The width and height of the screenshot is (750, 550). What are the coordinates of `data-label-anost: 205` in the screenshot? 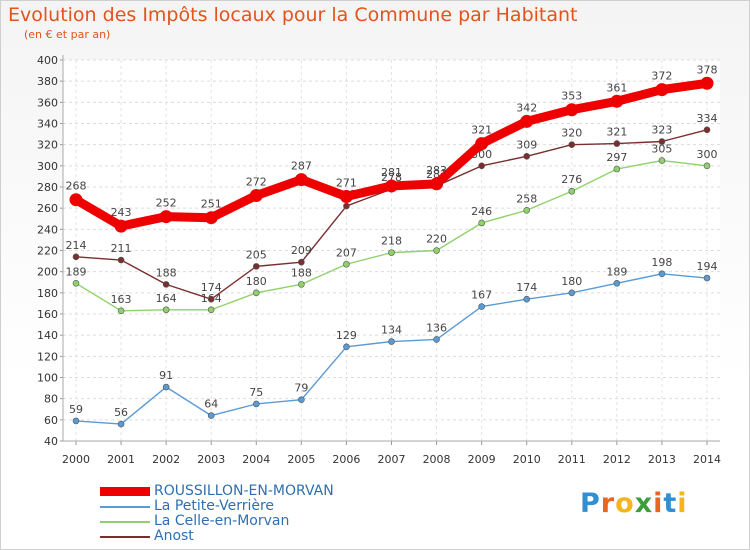 It's located at (256, 254).